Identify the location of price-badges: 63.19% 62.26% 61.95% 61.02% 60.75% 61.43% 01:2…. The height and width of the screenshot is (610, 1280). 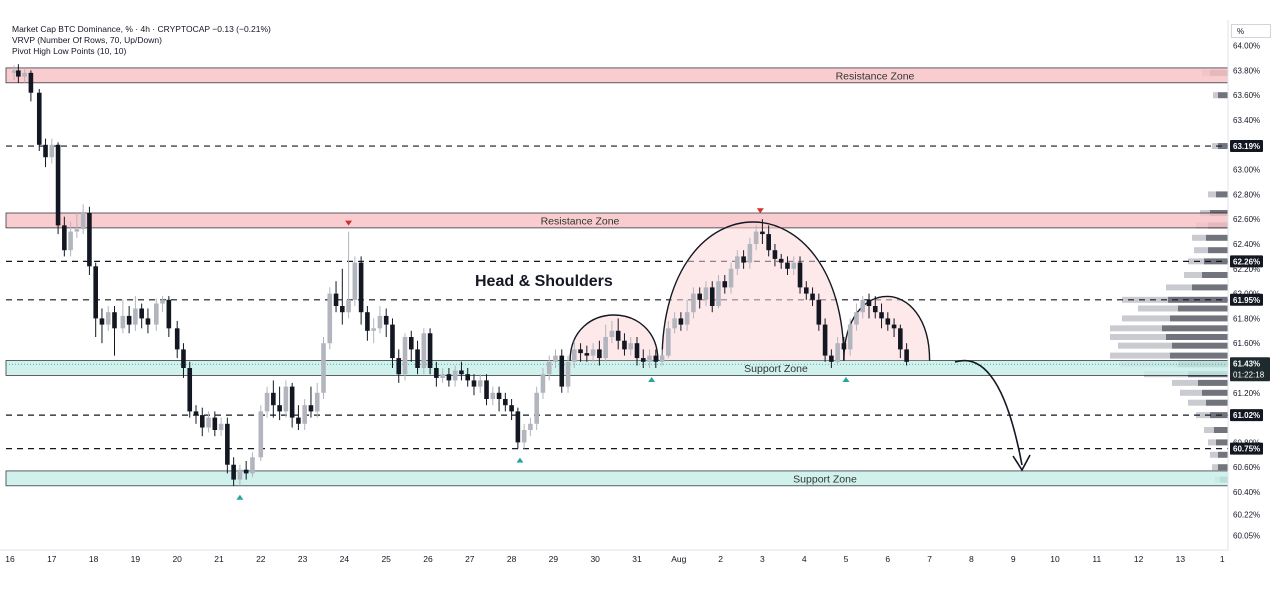
(1250, 297).